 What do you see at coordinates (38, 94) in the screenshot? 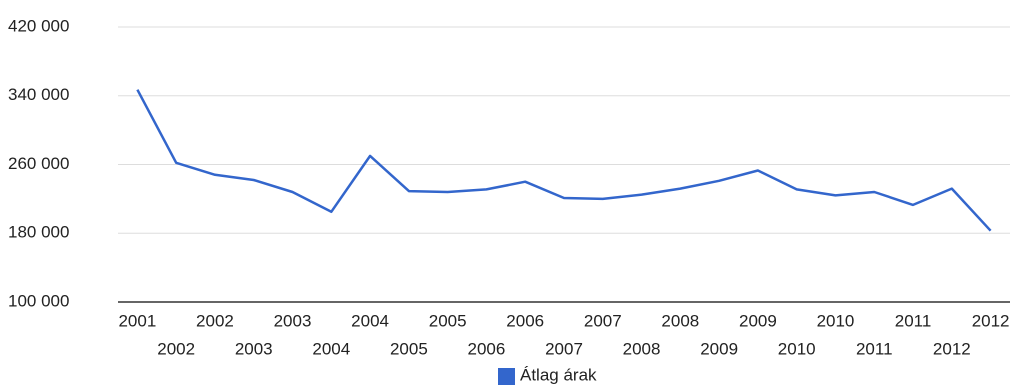
I see `y-tick-label: 340 000` at bounding box center [38, 94].